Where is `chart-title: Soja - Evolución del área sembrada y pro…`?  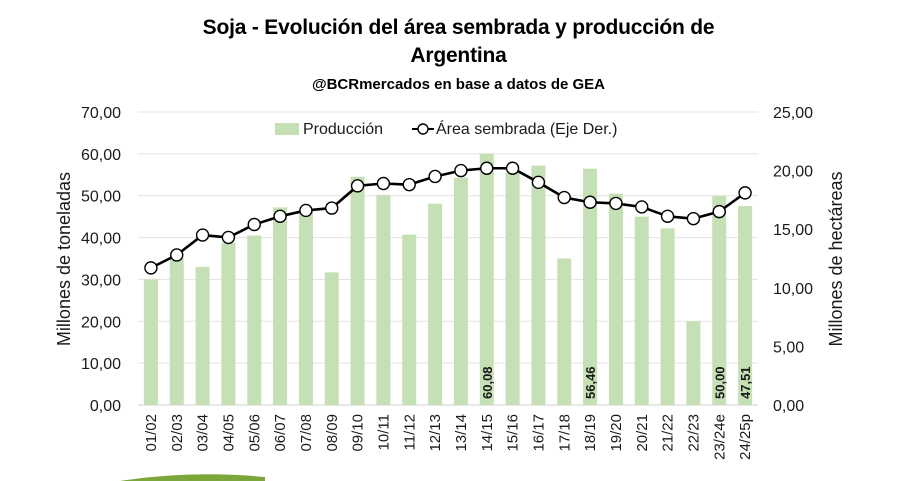
chart-title: Soja - Evolución del área sembrada y pro… is located at coordinates (458, 42).